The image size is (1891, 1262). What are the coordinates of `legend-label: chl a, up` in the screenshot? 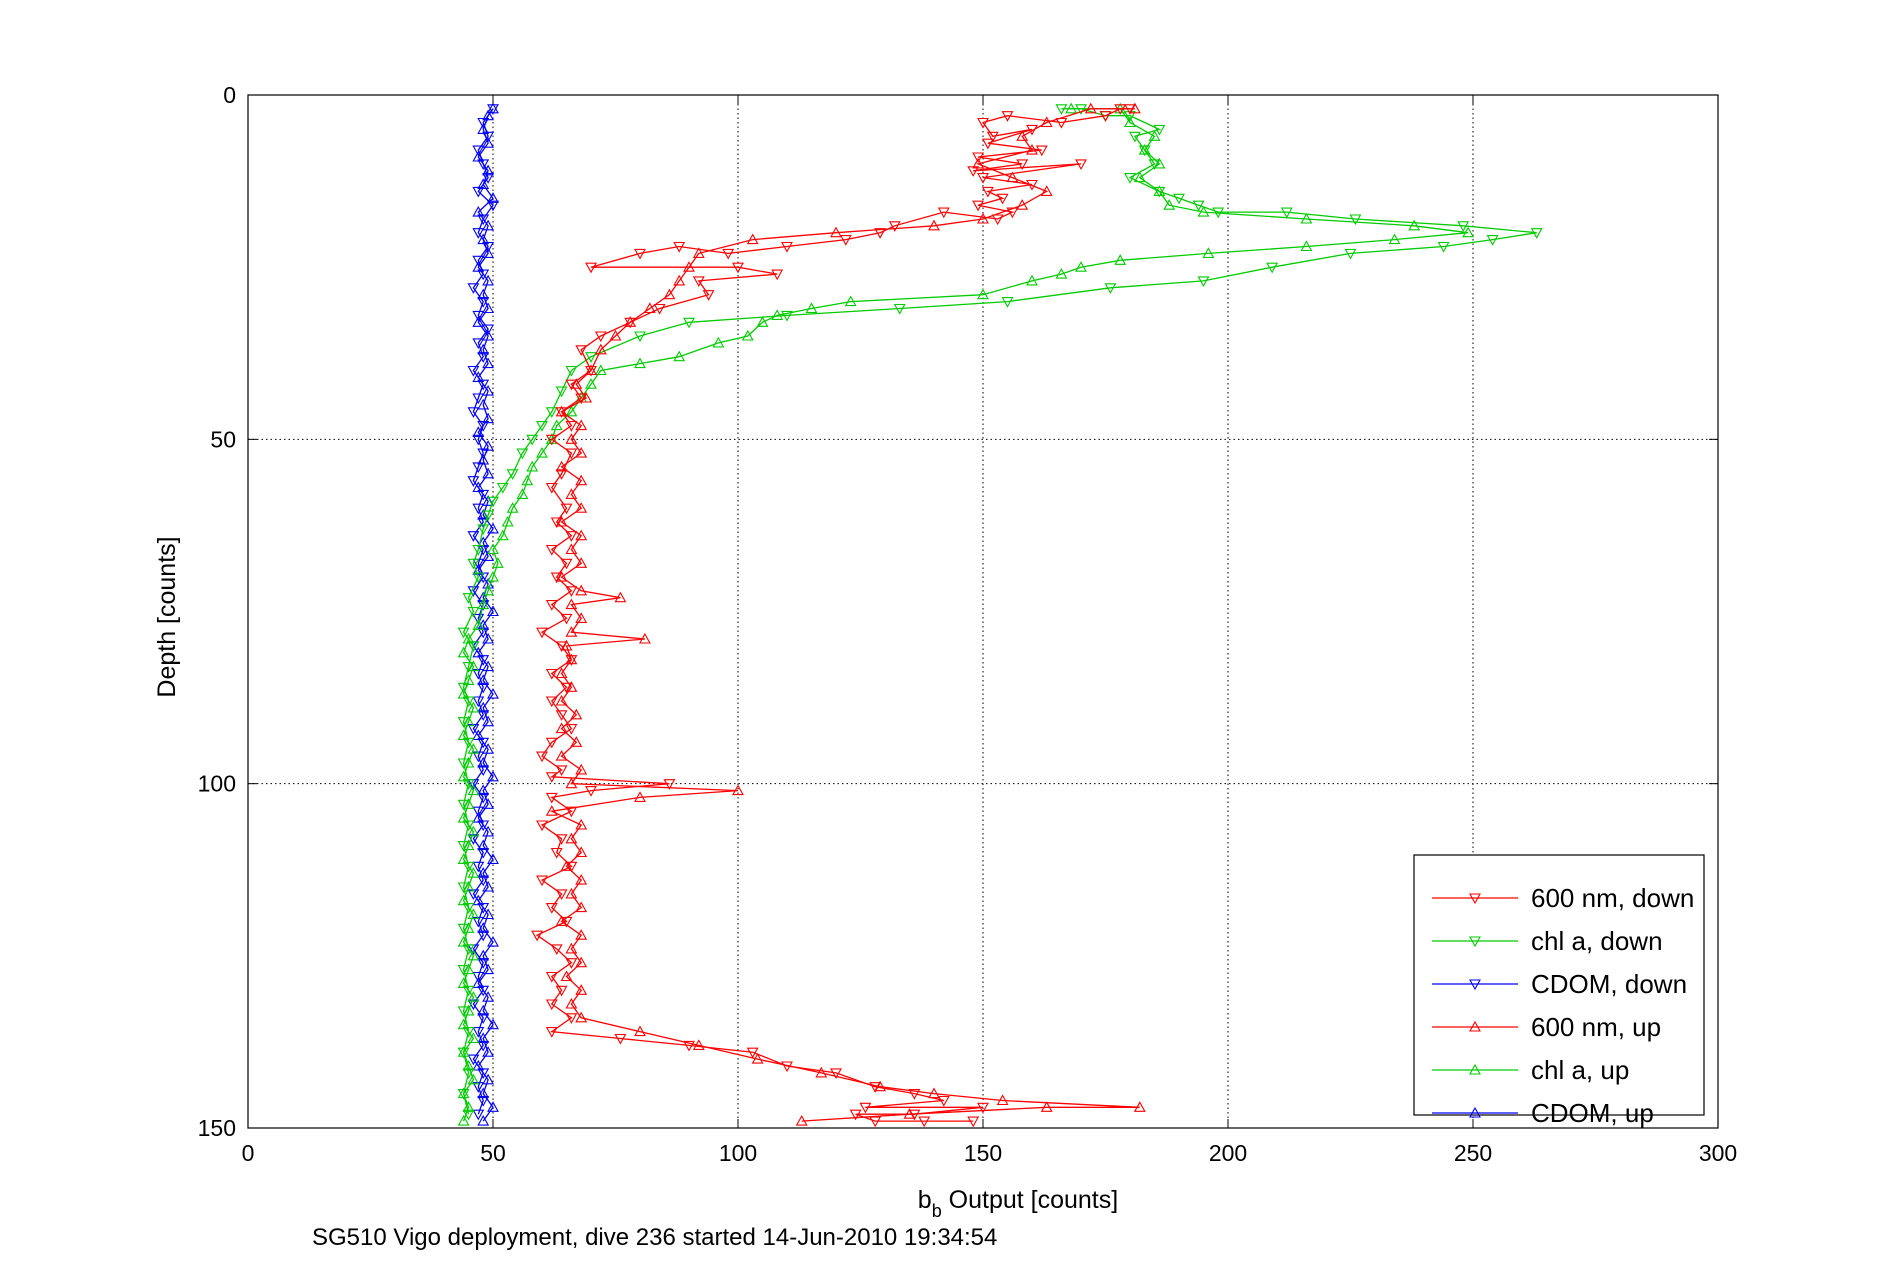 It's located at (1580, 1070).